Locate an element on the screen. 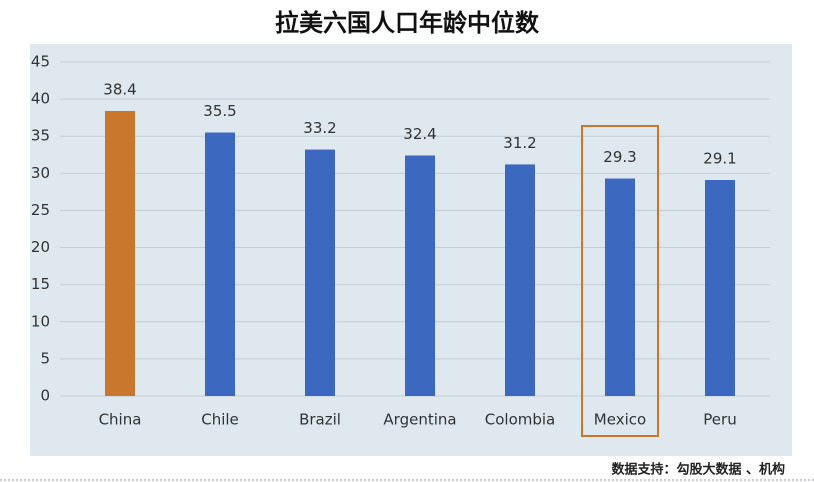  data-label: 31.2 is located at coordinates (519, 143).